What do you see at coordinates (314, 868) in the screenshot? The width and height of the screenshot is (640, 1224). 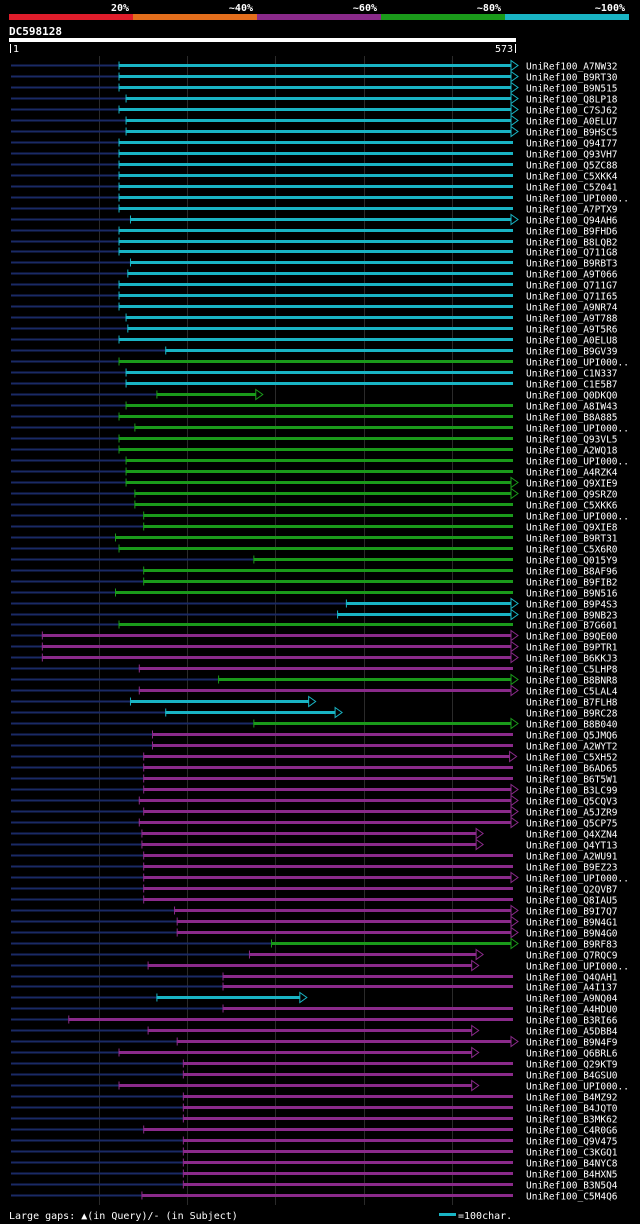 I see `hit-row: UniRef100_B9EZ23` at bounding box center [314, 868].